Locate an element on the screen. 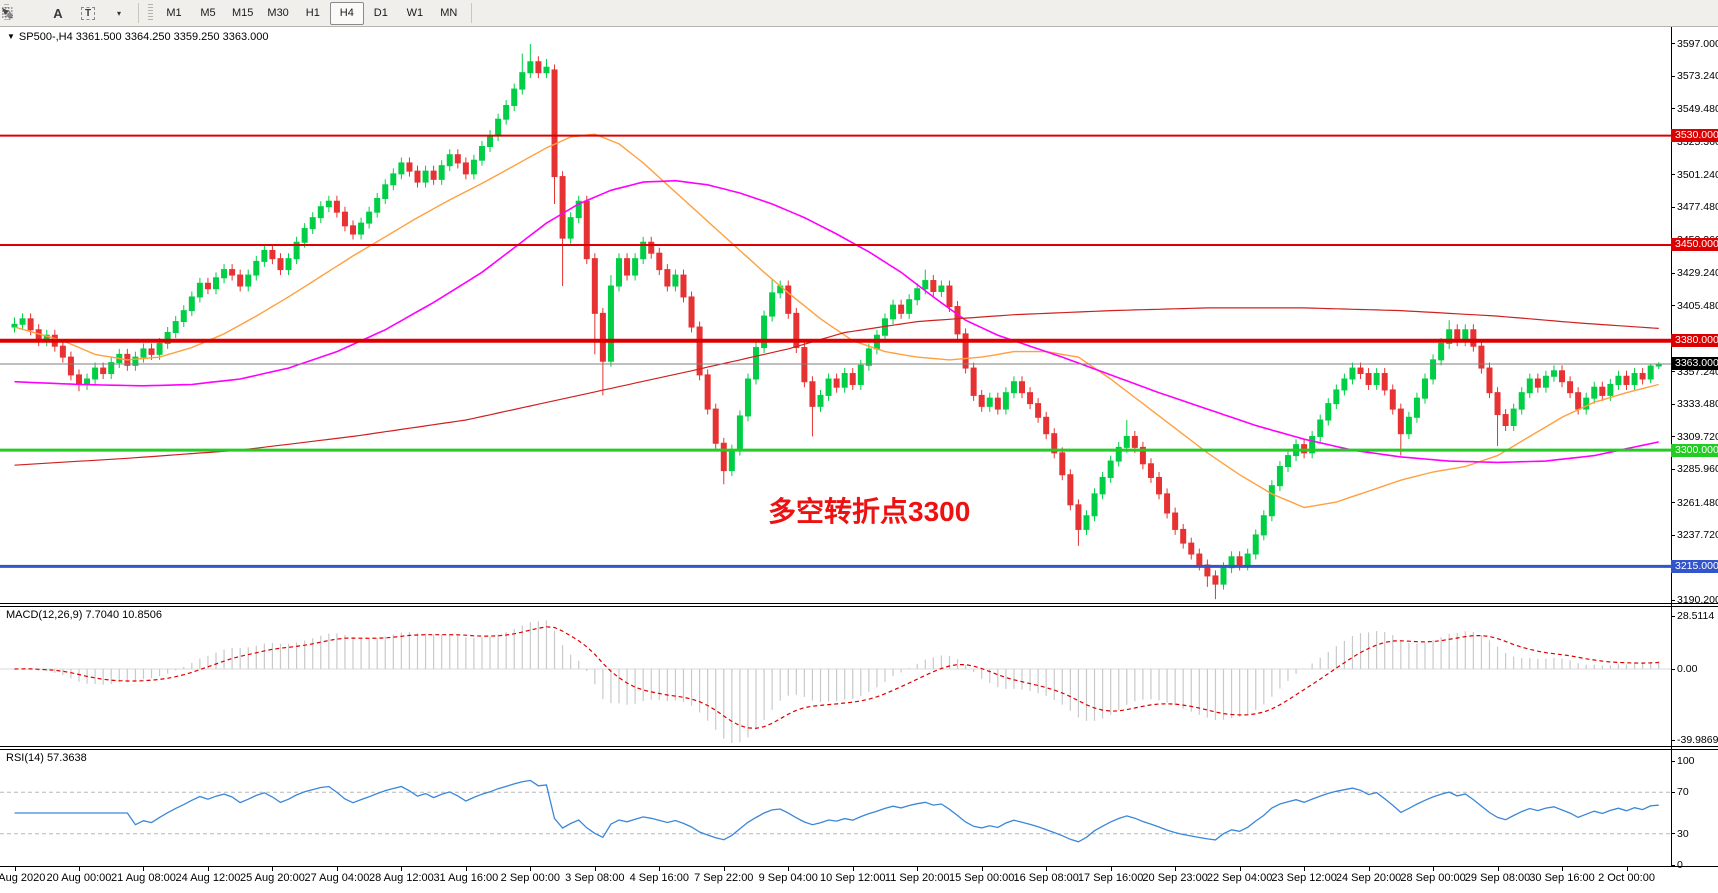 The image size is (1718, 893). fibonacci-tool-button: F is located at coordinates (22, 13).